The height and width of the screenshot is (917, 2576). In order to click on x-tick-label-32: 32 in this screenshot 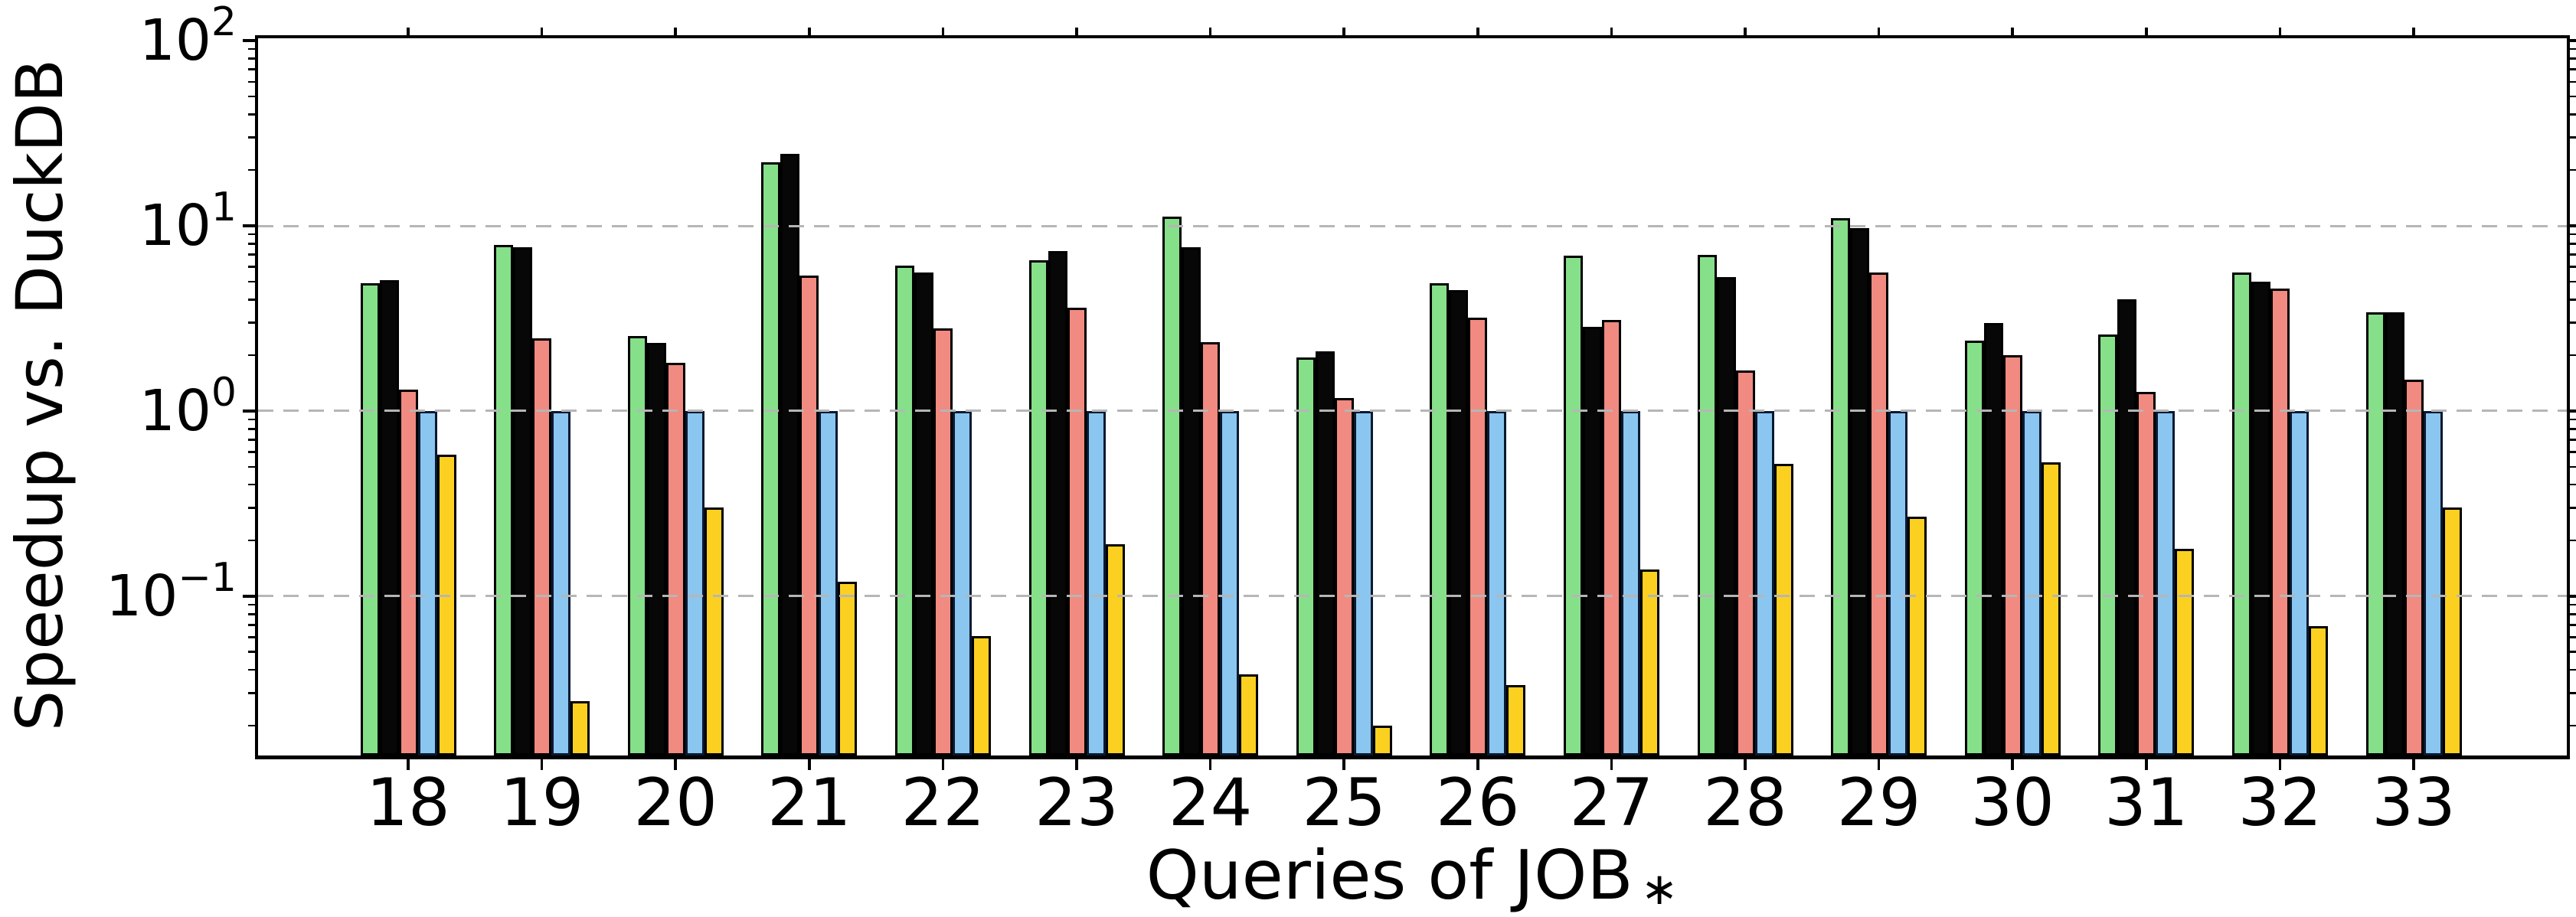, I will do `click(2280, 803)`.